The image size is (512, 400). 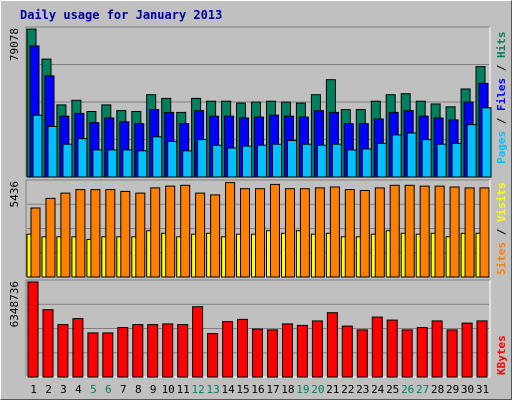 I want to click on x-tick-label: 10, so click(x=168, y=389).